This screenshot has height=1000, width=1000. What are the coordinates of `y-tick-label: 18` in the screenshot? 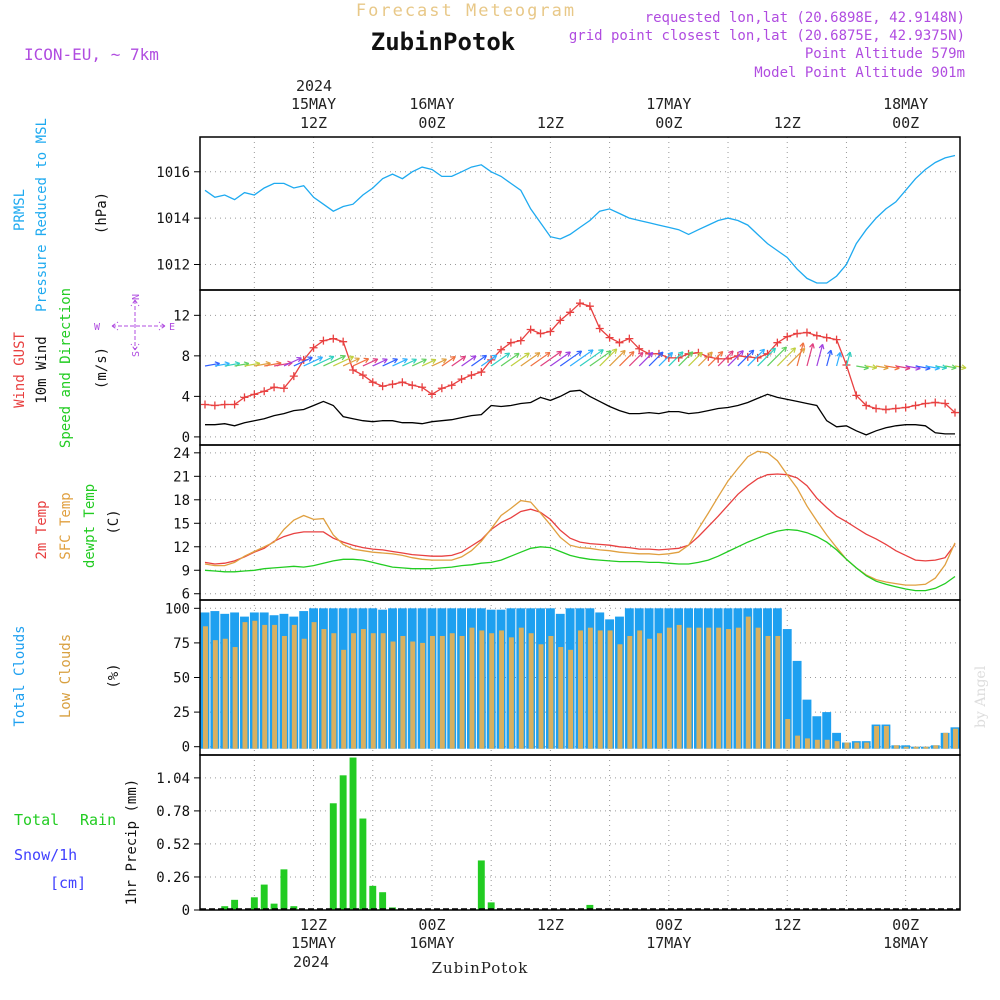 It's located at (181, 501).